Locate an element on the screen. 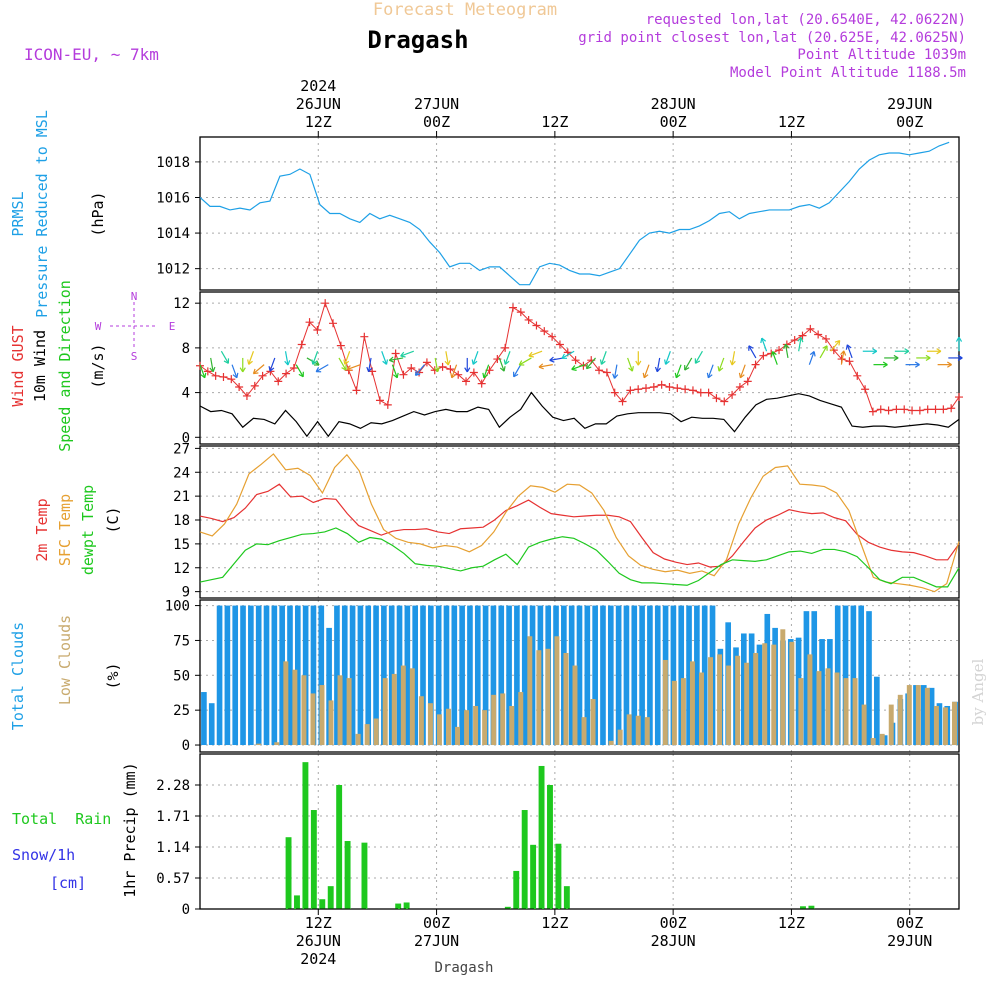  top-time-label: 27JUN is located at coordinates (436, 104).